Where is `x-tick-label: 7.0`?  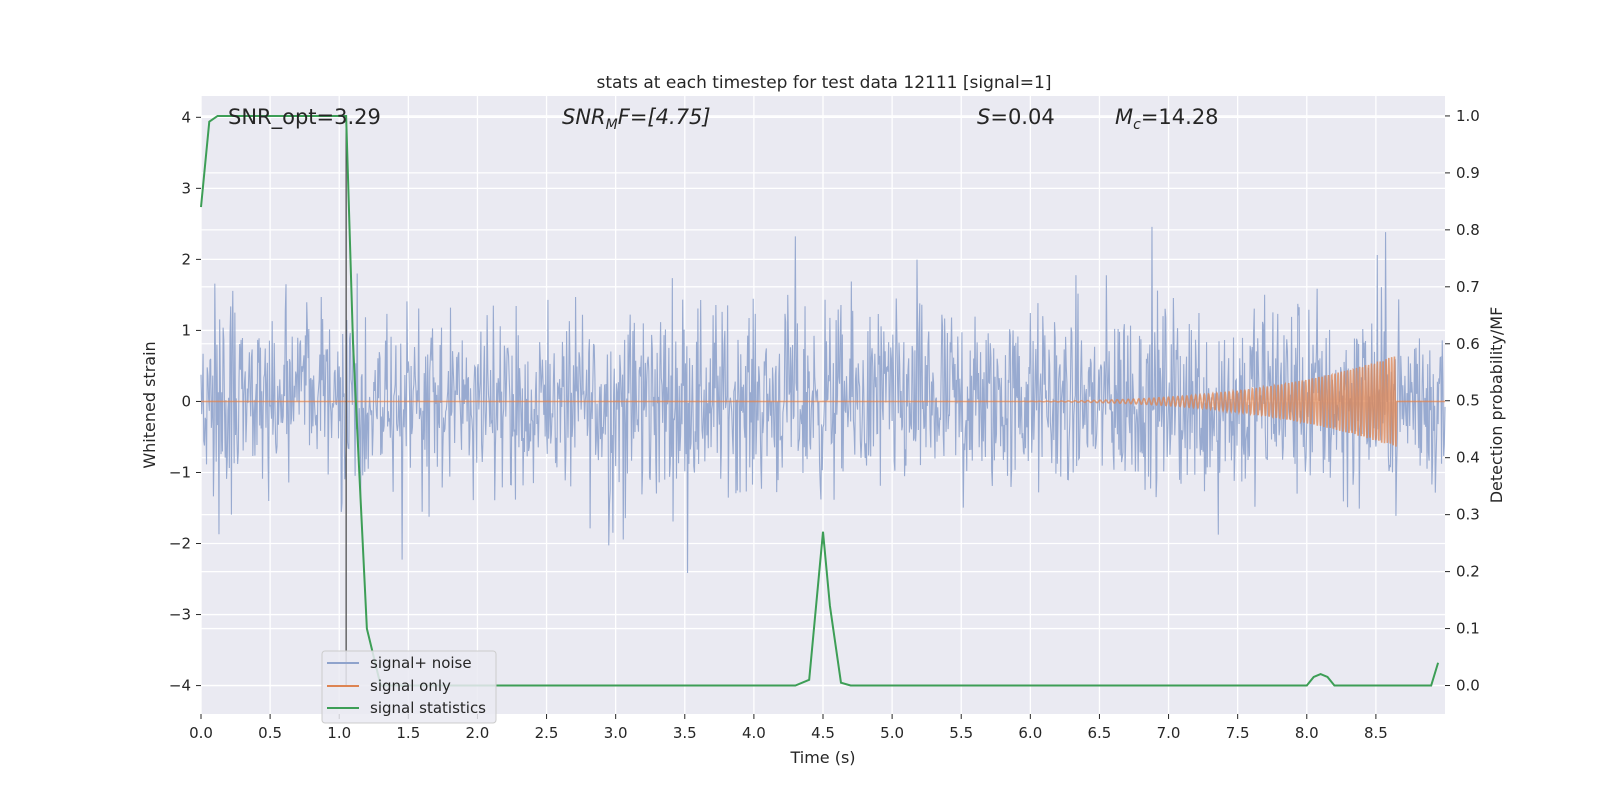 x-tick-label: 7.0 is located at coordinates (1169, 733).